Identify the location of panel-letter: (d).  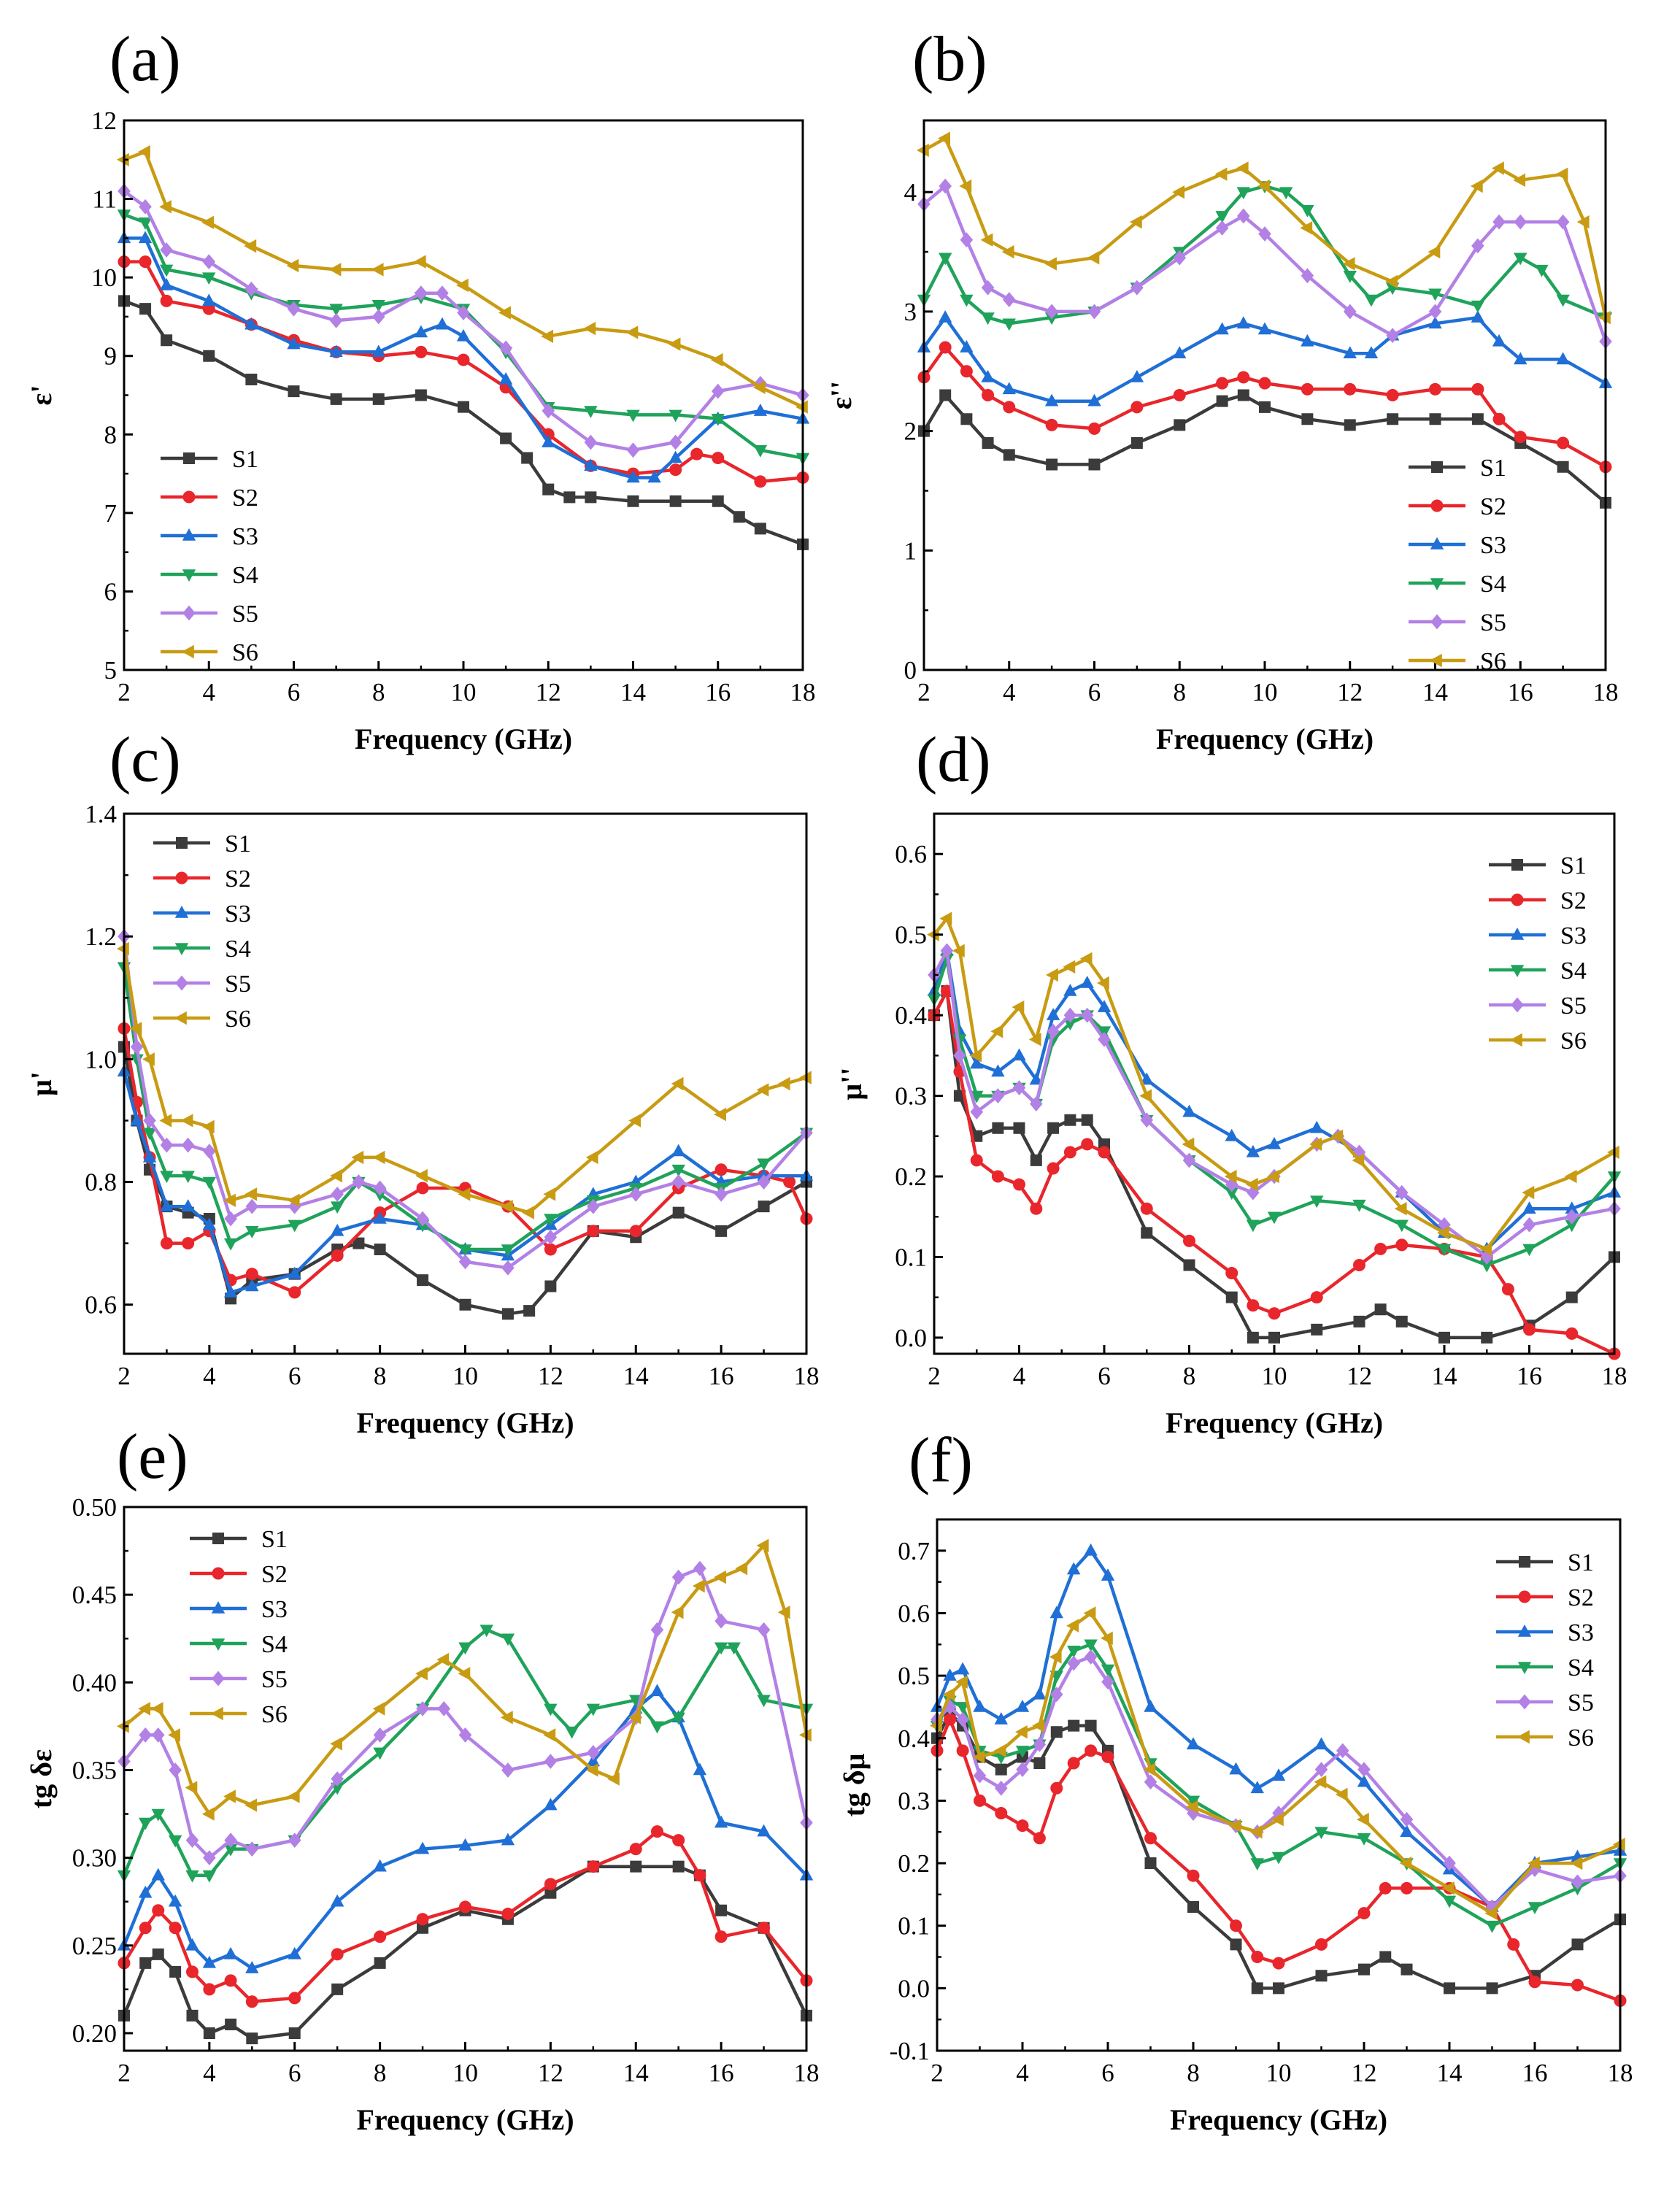
(954, 760).